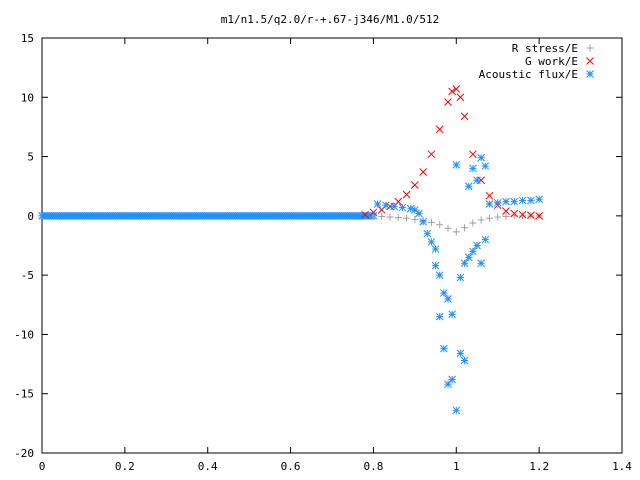 This screenshot has height=480, width=640. I want to click on x-tick-label: 1.2, so click(539, 466).